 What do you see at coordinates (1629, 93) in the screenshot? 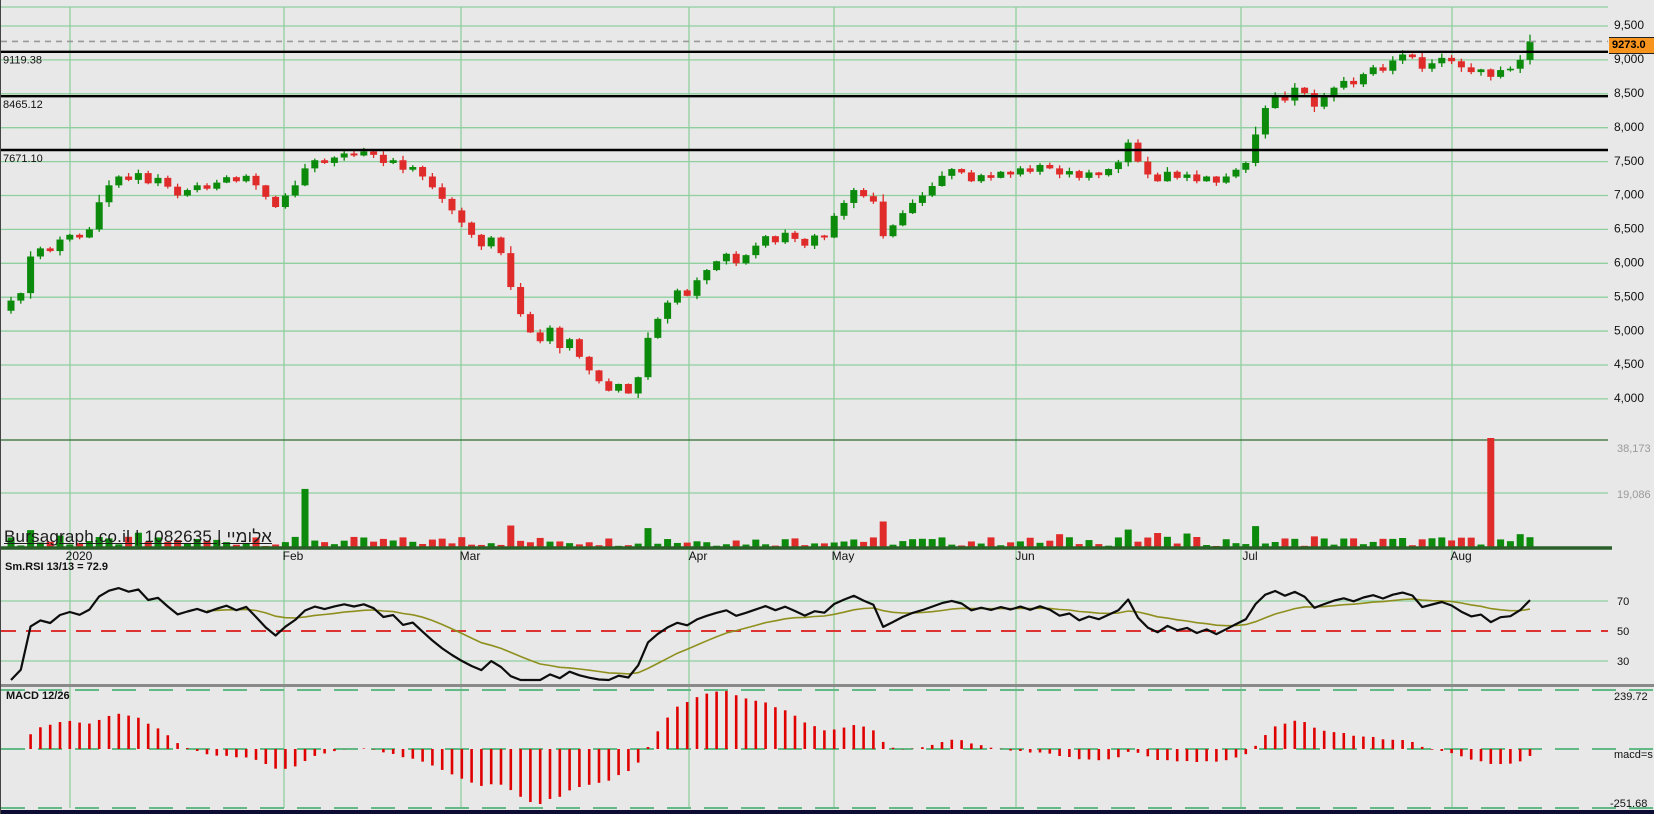
I see `price-axis-label: 8,500` at bounding box center [1629, 93].